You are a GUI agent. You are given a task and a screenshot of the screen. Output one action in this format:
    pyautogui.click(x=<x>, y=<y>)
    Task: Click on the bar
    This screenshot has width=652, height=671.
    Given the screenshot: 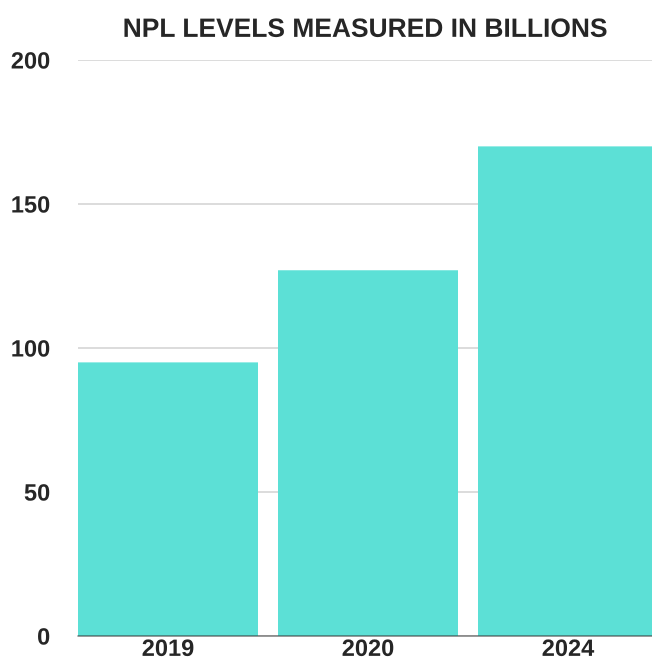 What is the action you would take?
    pyautogui.click(x=168, y=499)
    